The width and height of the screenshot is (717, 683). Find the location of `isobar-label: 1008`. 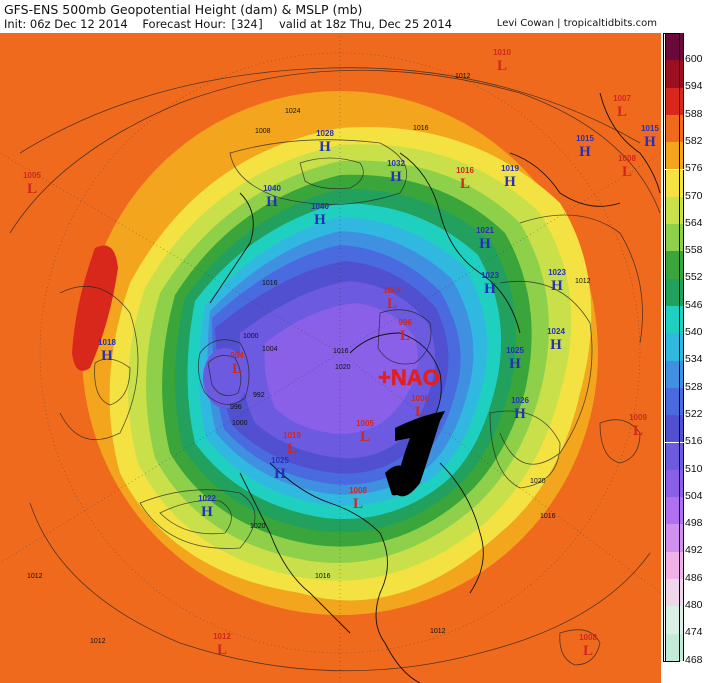

isobar-label: 1008 is located at coordinates (263, 131).